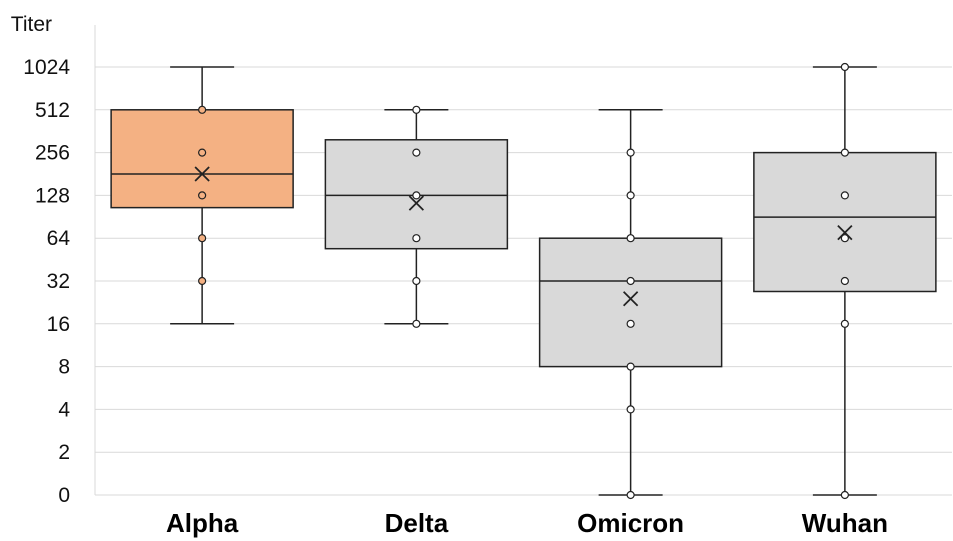 Image resolution: width=953 pixels, height=541 pixels. I want to click on y-axis-title: Titer, so click(31, 24).